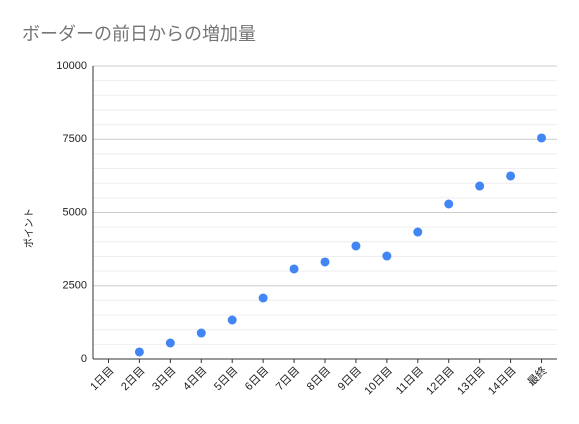 The height and width of the screenshot is (424, 579). Describe the element at coordinates (319, 379) in the screenshot. I see `x-tick-label: 8日目` at that location.